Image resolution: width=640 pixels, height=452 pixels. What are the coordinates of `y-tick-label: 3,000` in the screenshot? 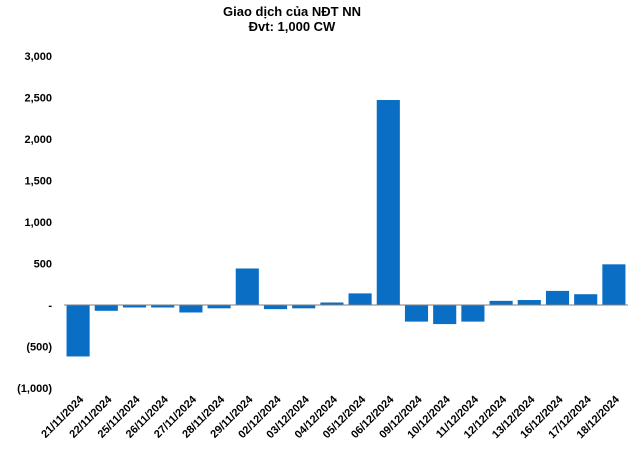 It's located at (38, 57).